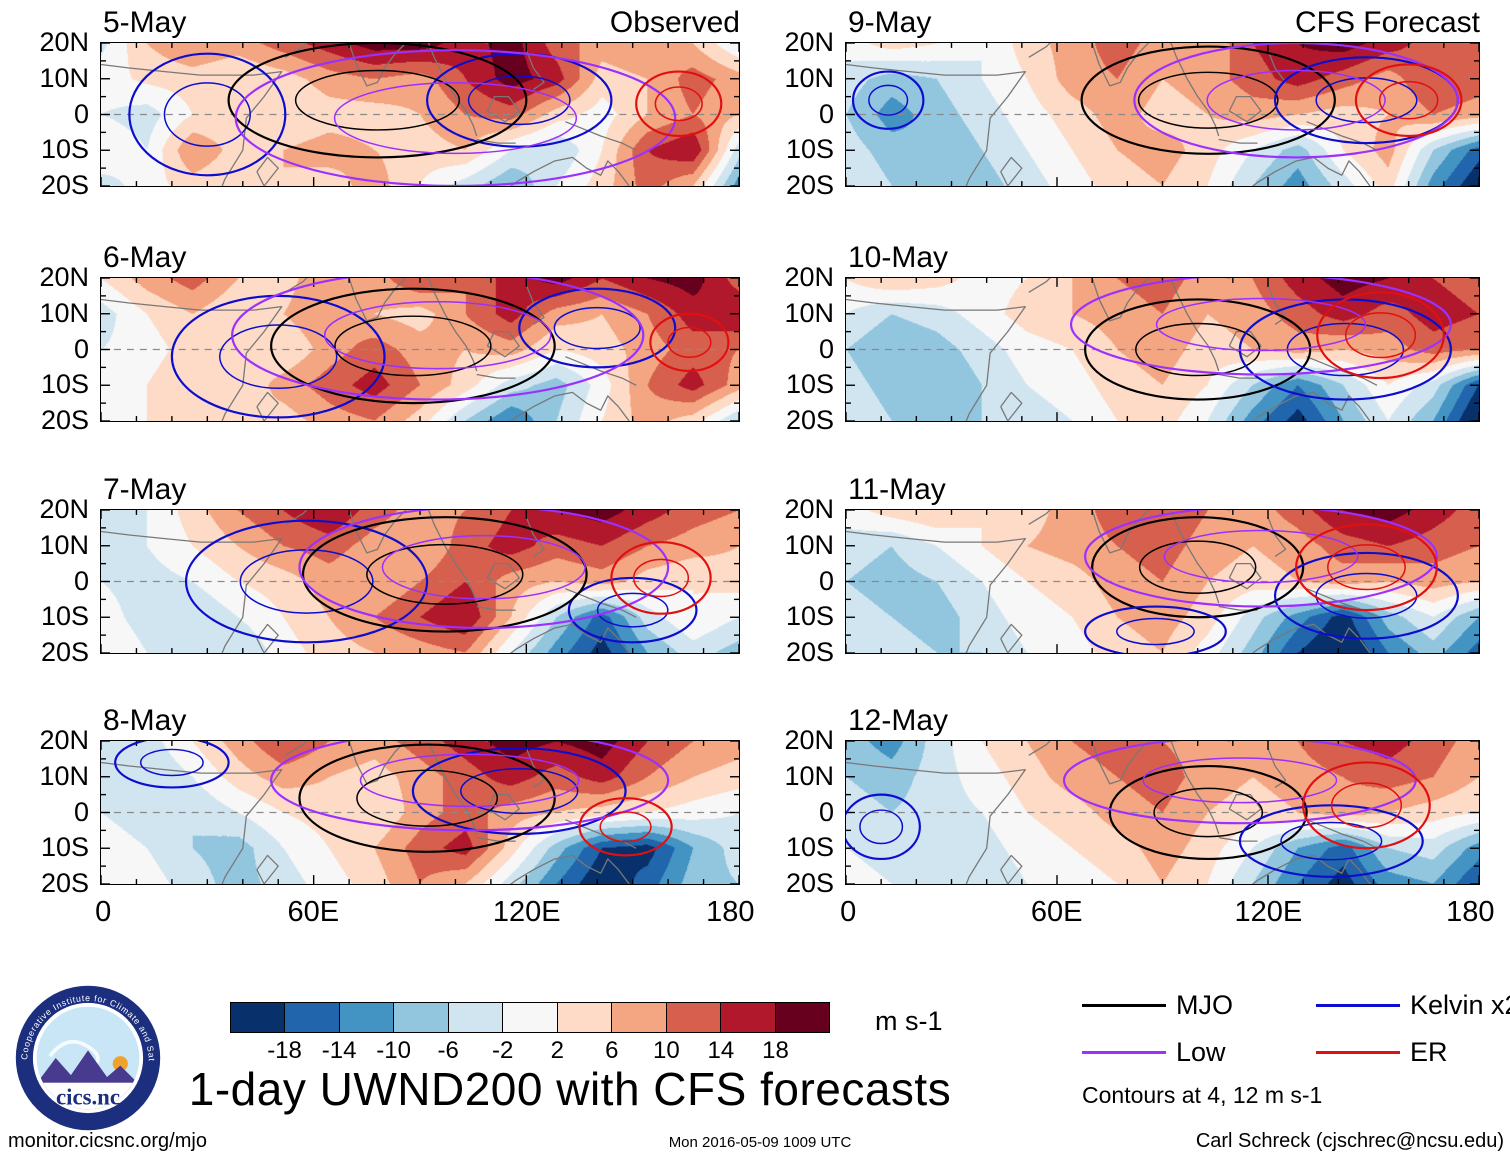 The image size is (1510, 1158). What do you see at coordinates (284, 1050) in the screenshot?
I see `colorbar-tick: -18` at bounding box center [284, 1050].